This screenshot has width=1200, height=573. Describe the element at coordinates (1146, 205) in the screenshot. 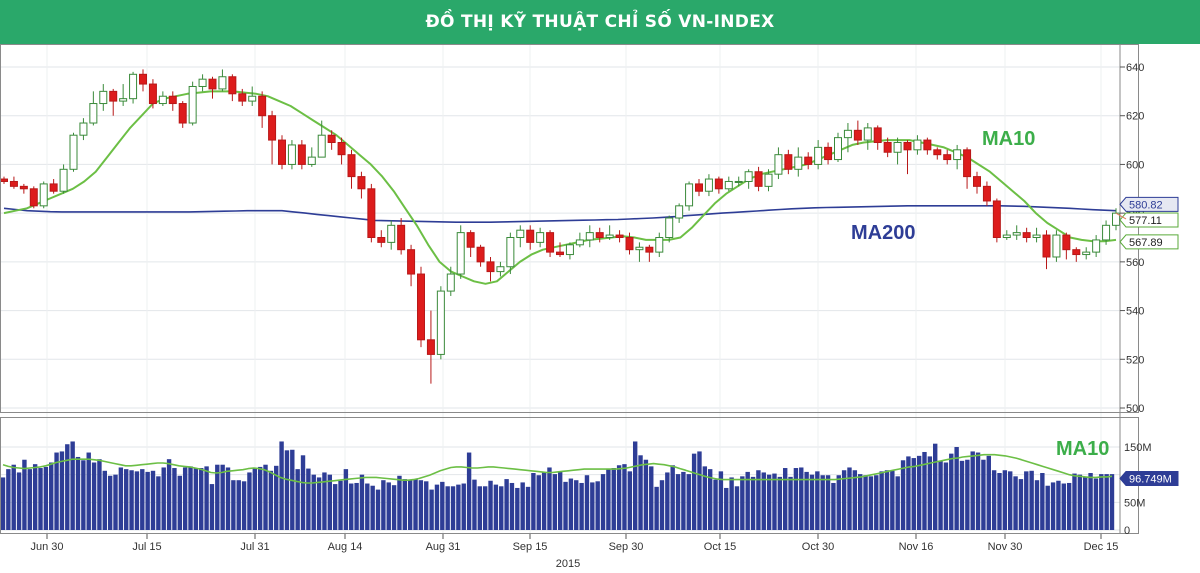

I see `ma200-value-tag-text: 580.82` at that location.